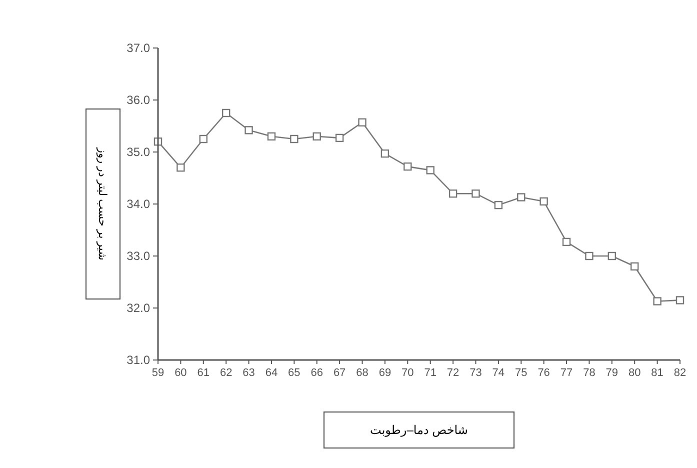 This screenshot has height=468, width=697. Describe the element at coordinates (339, 373) in the screenshot. I see `x-tick-label: 67` at that location.